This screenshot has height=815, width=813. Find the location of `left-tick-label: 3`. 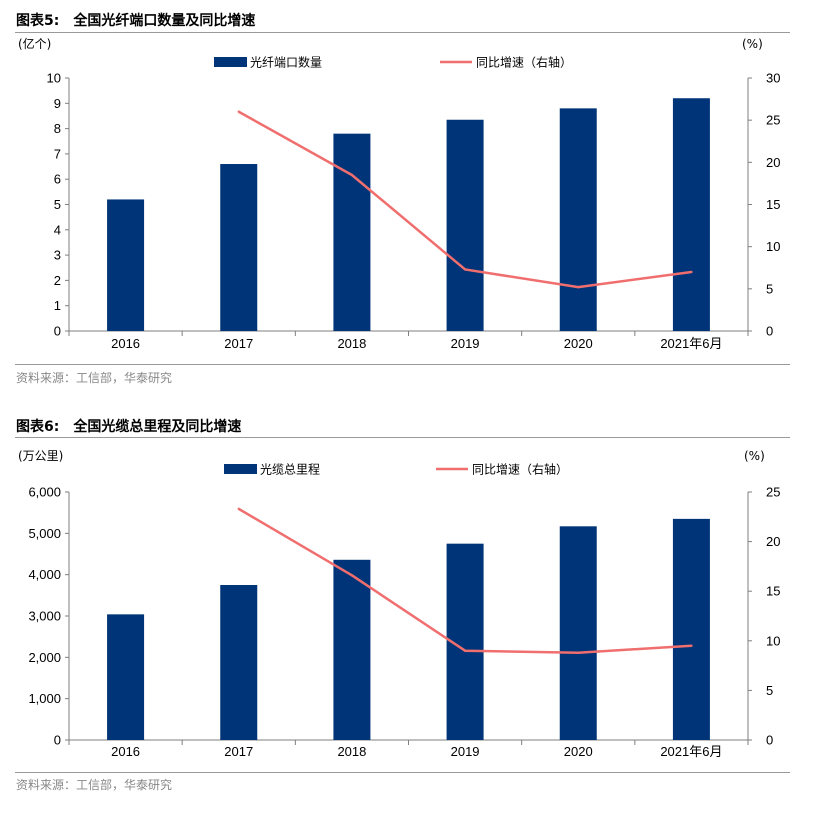

left-tick-label: 3 is located at coordinates (57, 255).